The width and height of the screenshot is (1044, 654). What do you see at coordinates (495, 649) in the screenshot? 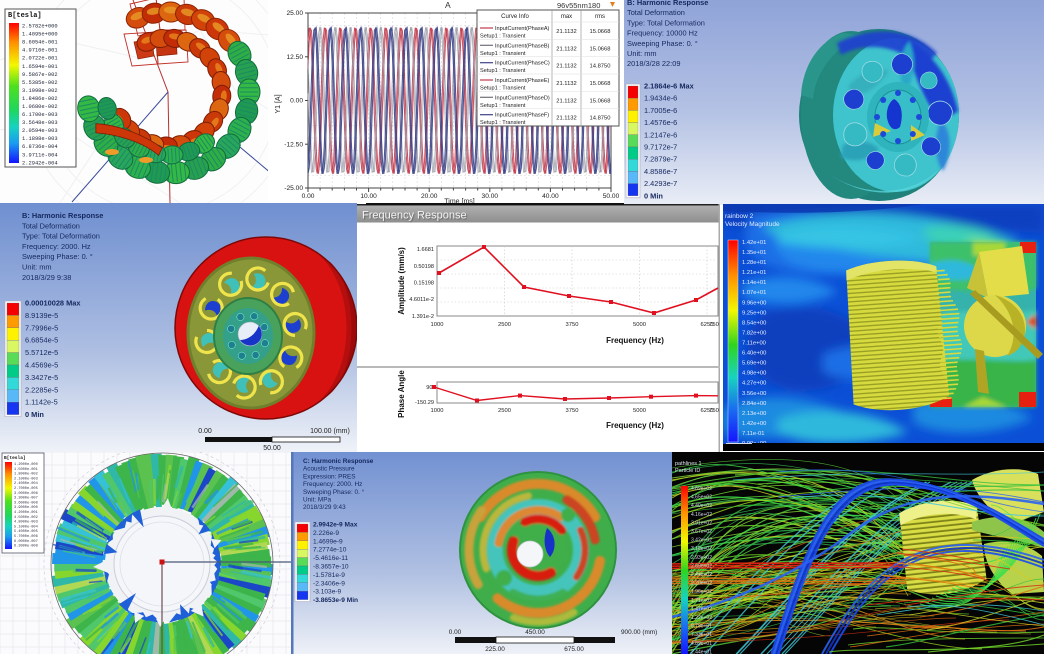
I see `svg-text: 225.00` at bounding box center [495, 649].